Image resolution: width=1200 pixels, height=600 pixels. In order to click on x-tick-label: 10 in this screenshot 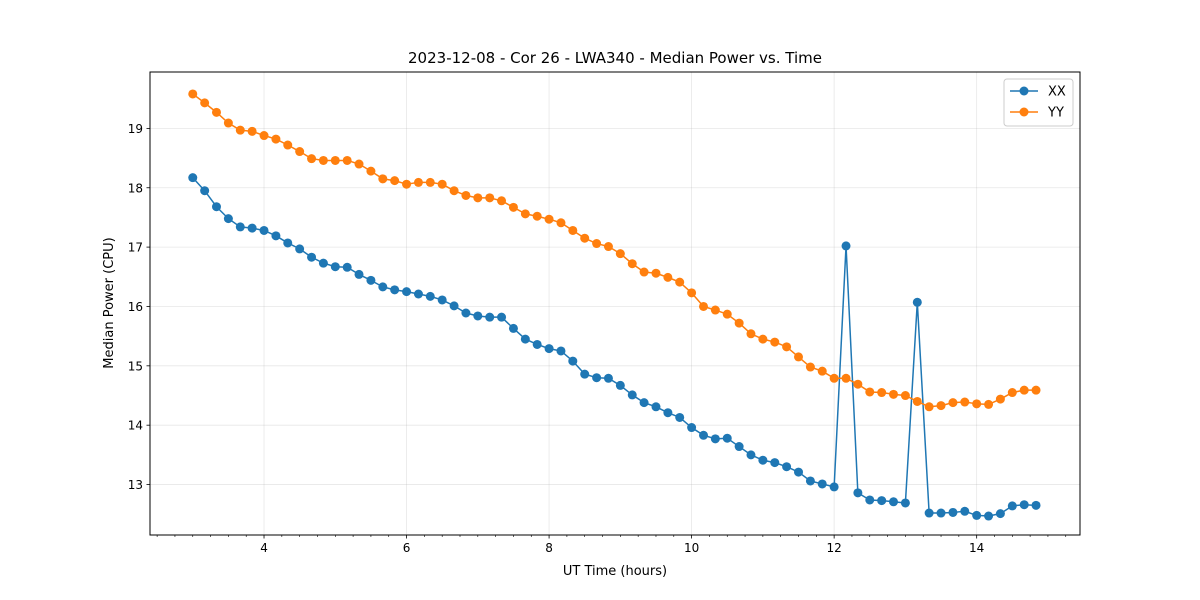, I will do `click(691, 548)`.